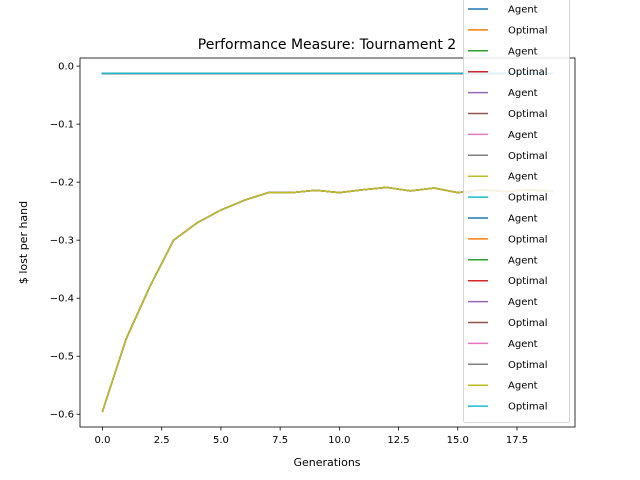 The height and width of the screenshot is (480, 640). I want to click on x-axis-label: Generations, so click(326, 462).